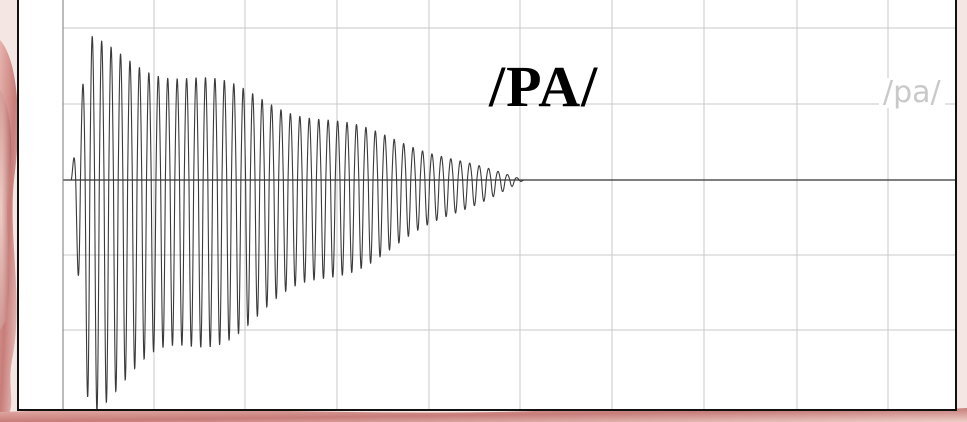 This screenshot has height=422, width=967. Describe the element at coordinates (544, 86) in the screenshot. I see `chart-title: /PA/` at that location.